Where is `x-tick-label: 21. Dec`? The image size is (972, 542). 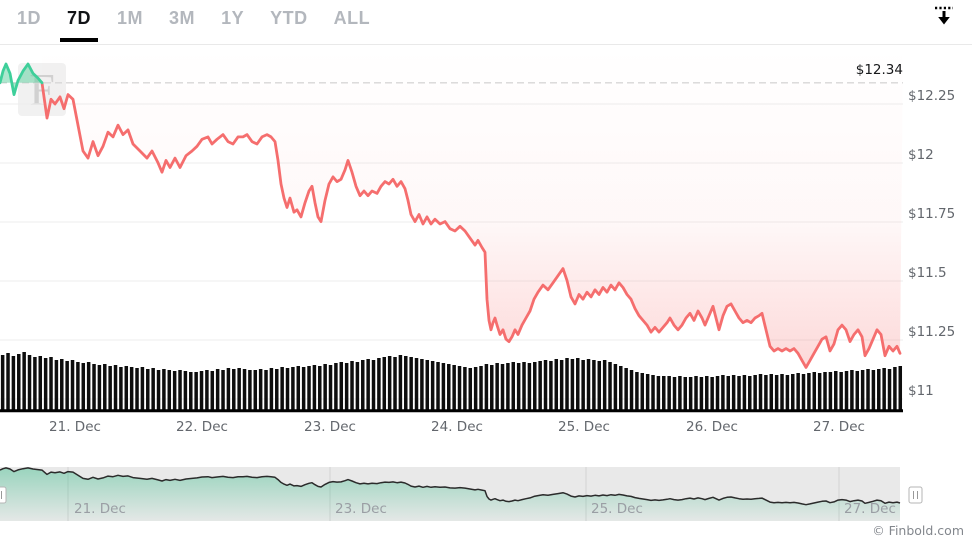 x-tick-label: 21. Dec is located at coordinates (75, 427).